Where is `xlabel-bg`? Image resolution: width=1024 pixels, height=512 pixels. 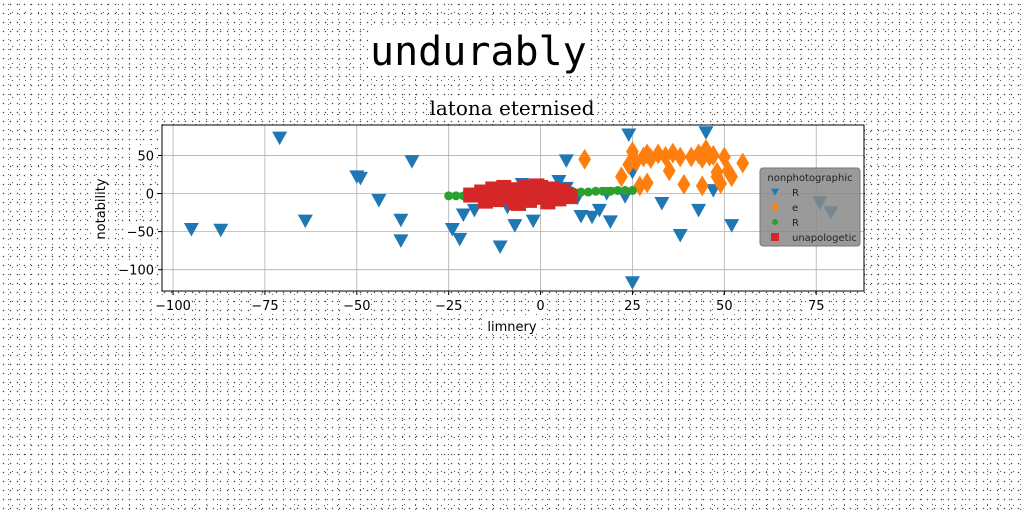
xlabel-bg is located at coordinates (512, 326).